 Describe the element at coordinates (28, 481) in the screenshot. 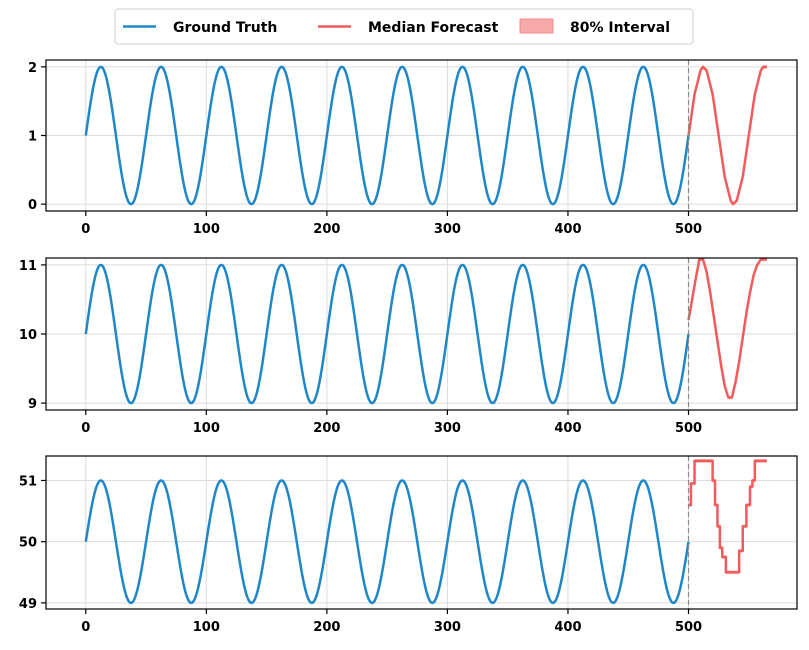

I see `y-tick-label: 51` at that location.